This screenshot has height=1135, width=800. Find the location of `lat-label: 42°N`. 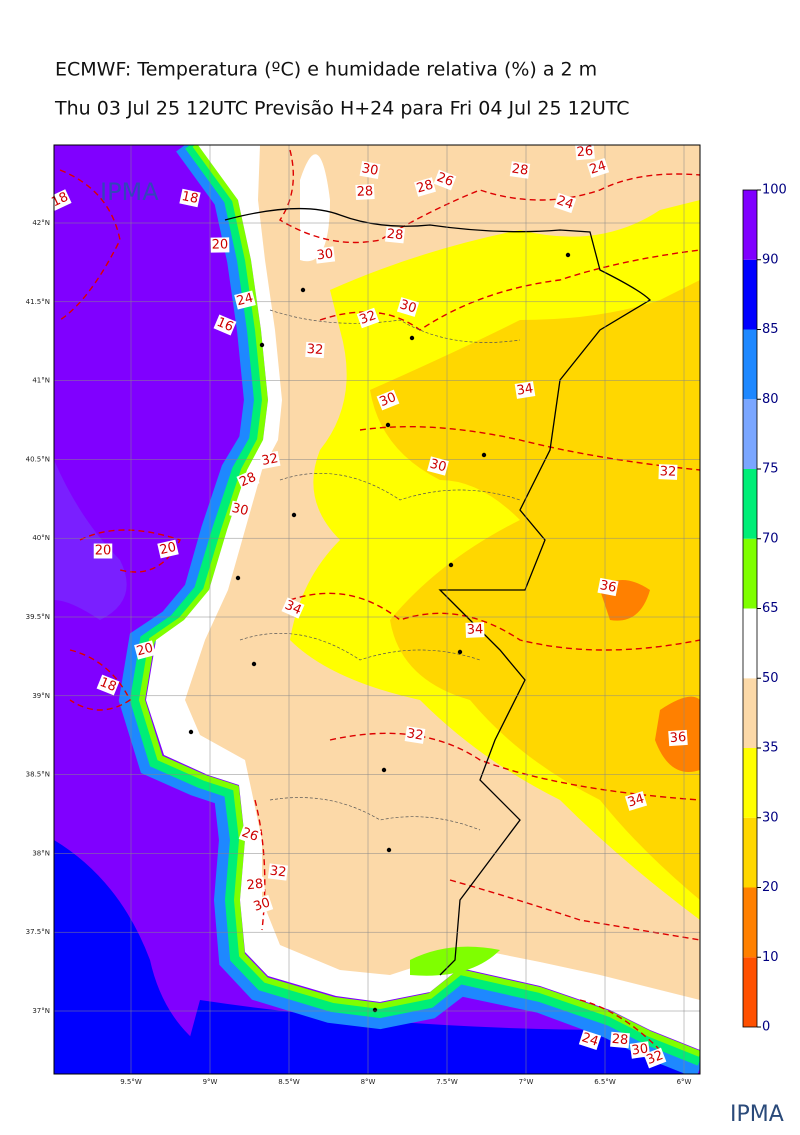

lat-label: 42°N is located at coordinates (41, 223).